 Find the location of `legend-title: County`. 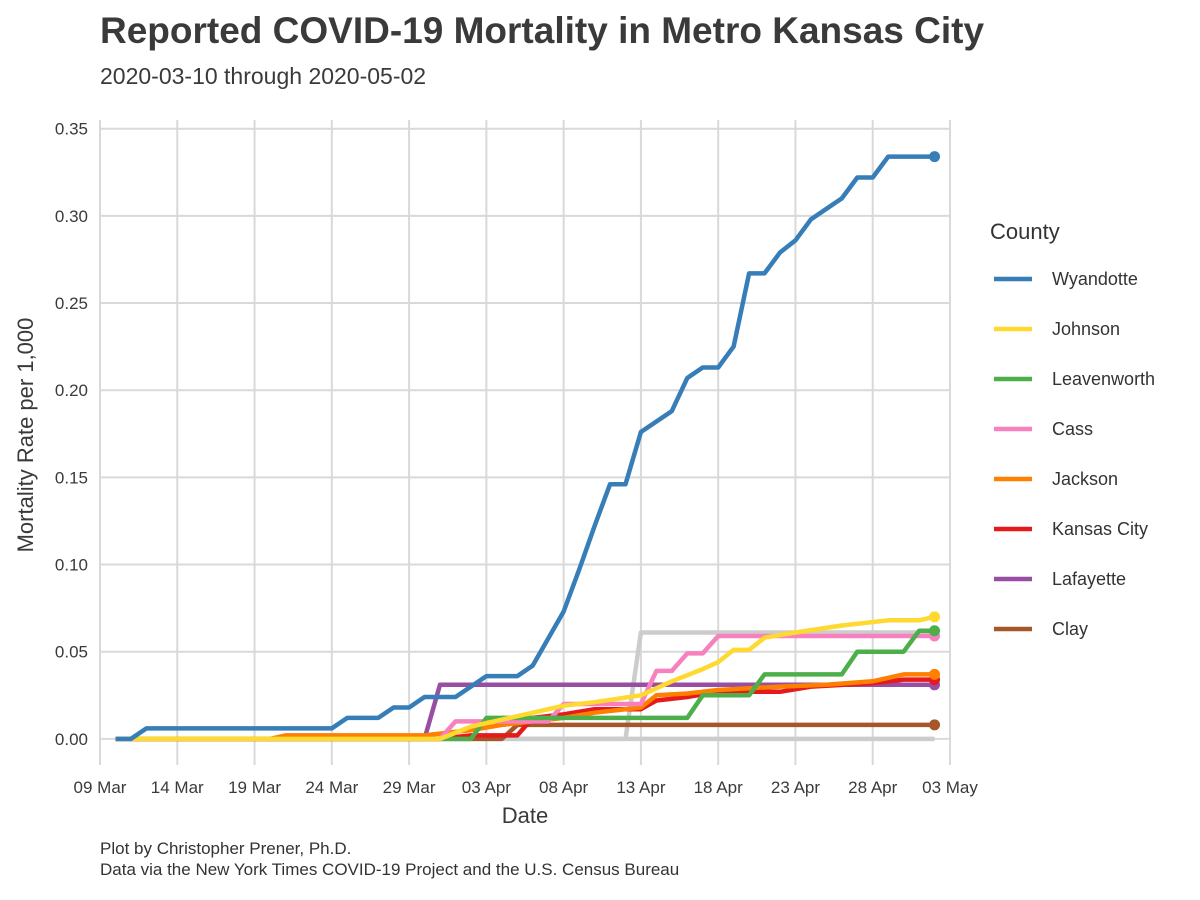

legend-title: County is located at coordinates (1025, 231).